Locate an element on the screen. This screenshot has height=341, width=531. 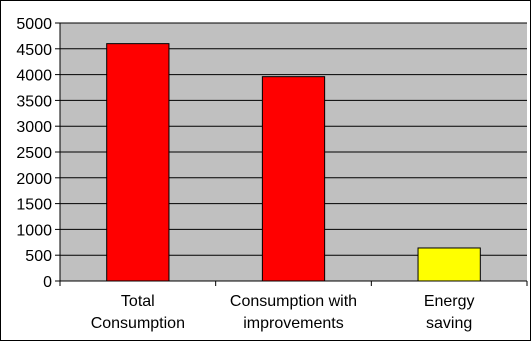
y-tick-label: 4000 is located at coordinates (34, 76).